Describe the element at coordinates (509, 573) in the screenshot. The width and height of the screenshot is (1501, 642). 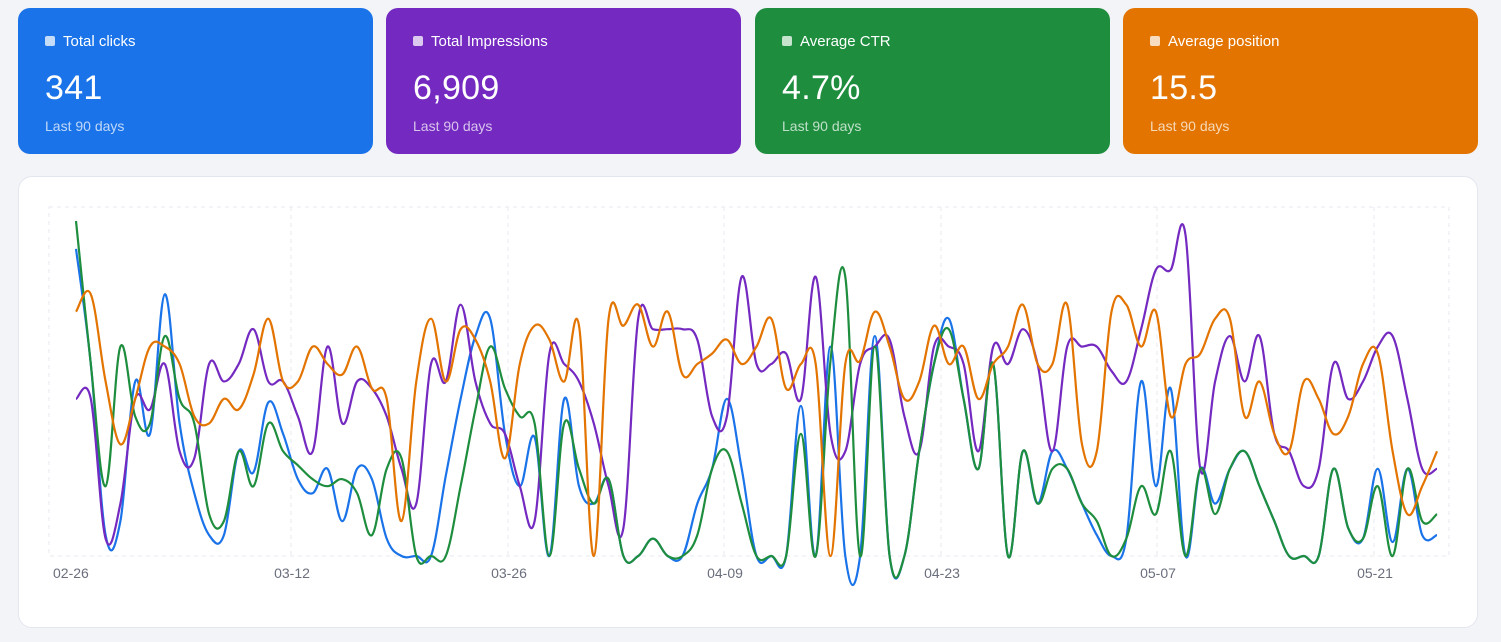
I see `x-tick-label: 03-26` at that location.